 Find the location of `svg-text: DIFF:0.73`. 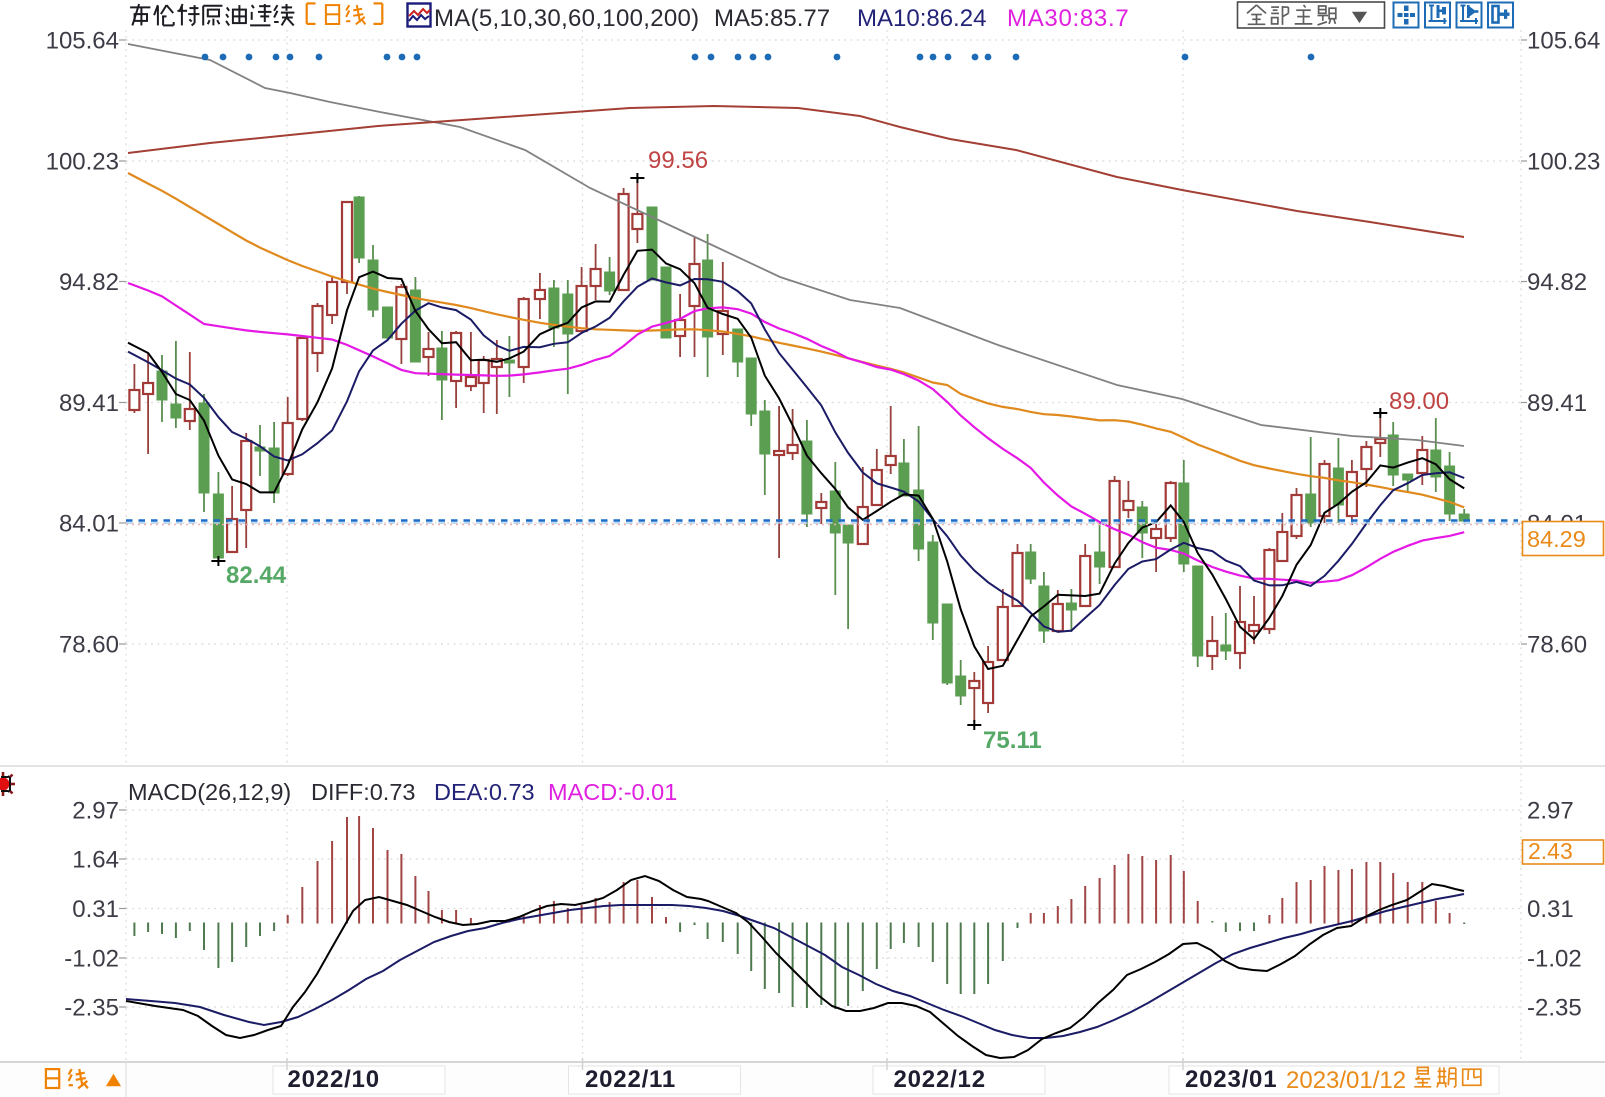

svg-text: DIFF:0.73 is located at coordinates (363, 792).